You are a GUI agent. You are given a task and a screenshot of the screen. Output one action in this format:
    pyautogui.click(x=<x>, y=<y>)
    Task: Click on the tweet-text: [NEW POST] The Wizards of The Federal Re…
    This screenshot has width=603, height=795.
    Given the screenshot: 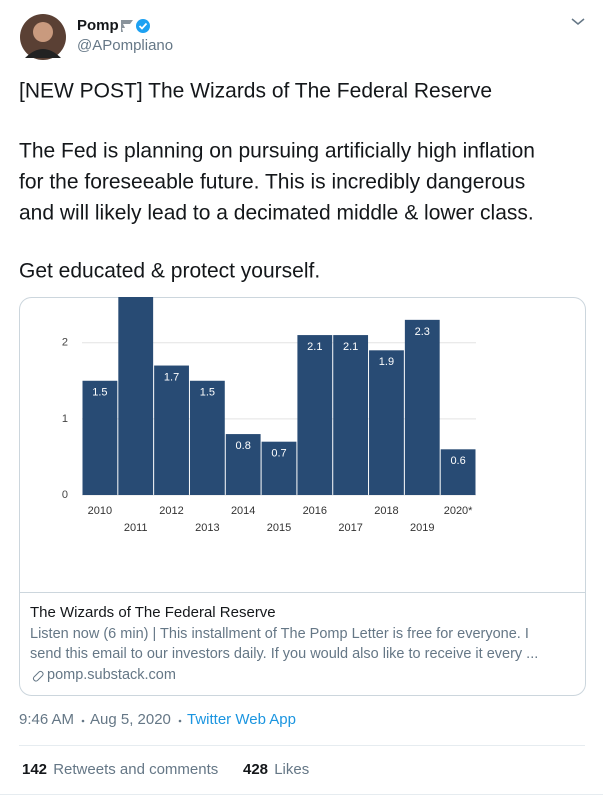 What is the action you would take?
    pyautogui.click(x=255, y=91)
    